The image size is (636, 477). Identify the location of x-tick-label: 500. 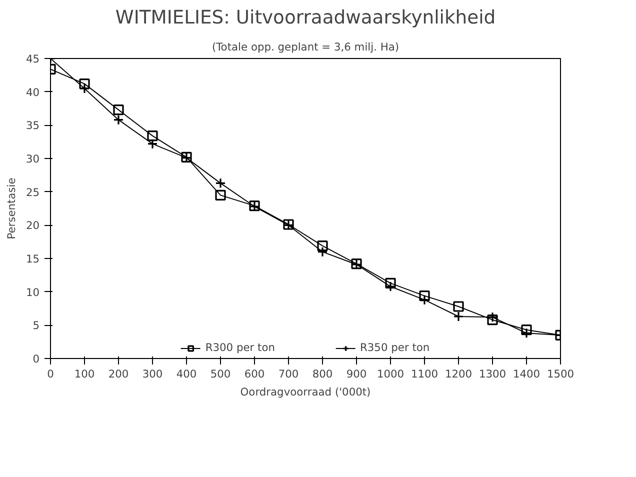
(220, 374).